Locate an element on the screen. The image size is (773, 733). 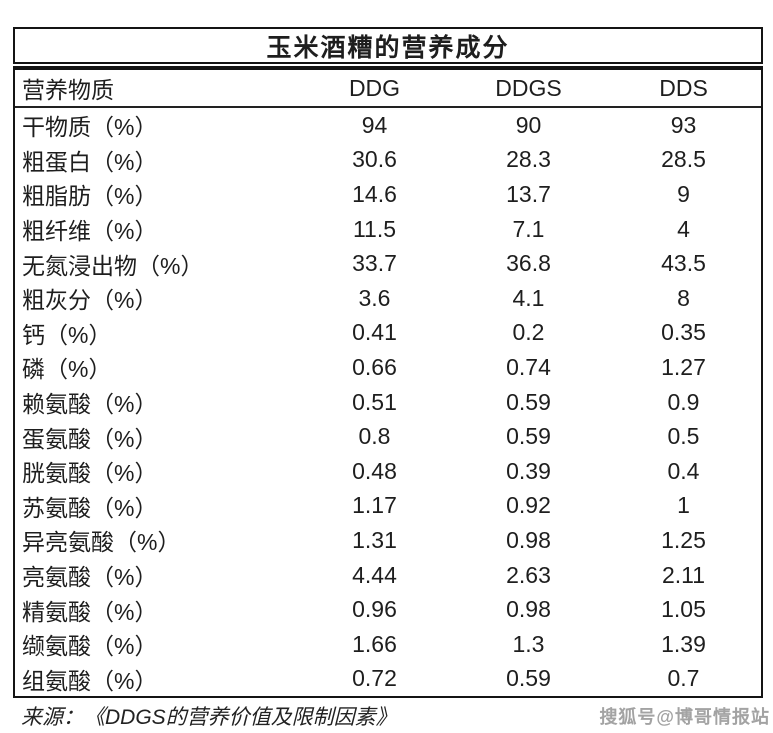
ddgs-value: 28.3 is located at coordinates (528, 159).